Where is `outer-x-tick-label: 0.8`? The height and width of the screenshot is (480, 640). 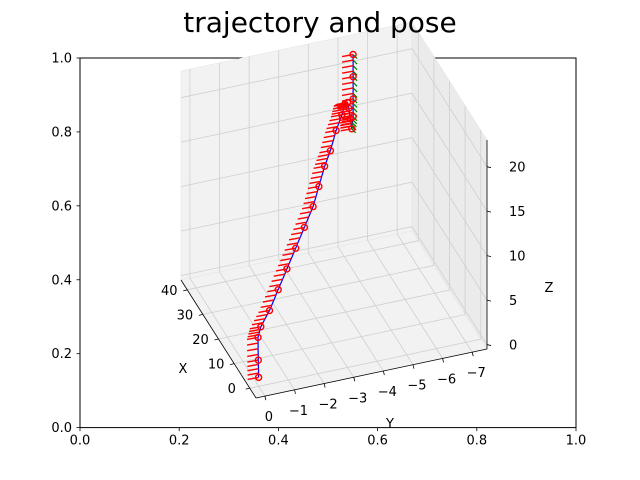
outer-x-tick-label: 0.8 is located at coordinates (476, 441).